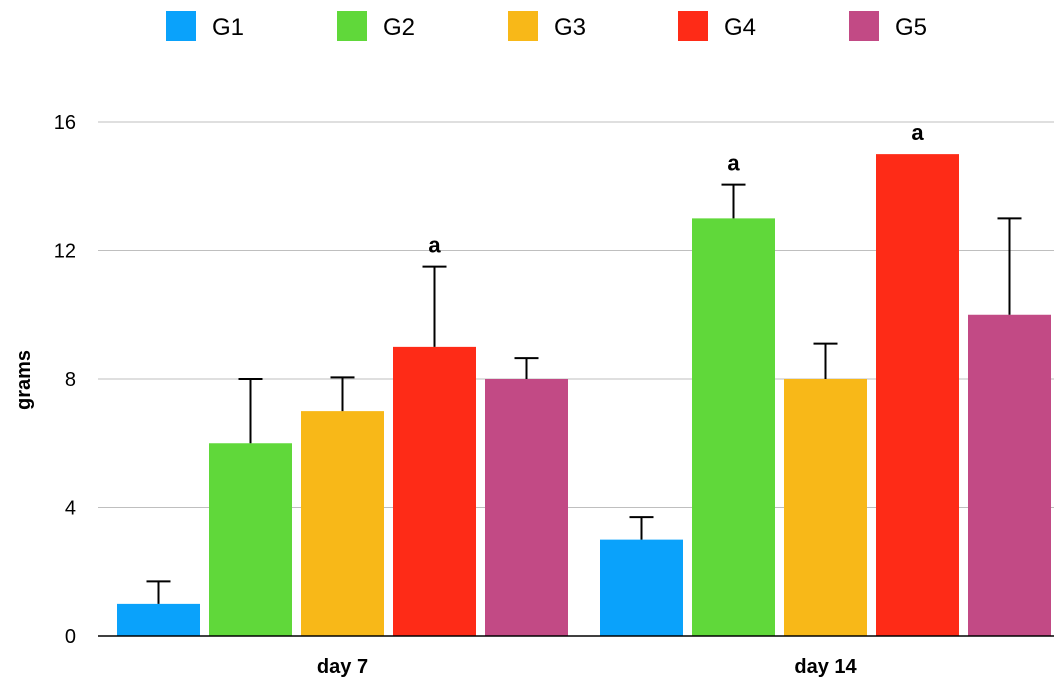 This screenshot has width=1054, height=684. Describe the element at coordinates (676, 188) in the screenshot. I see `annotations: a a a` at that location.